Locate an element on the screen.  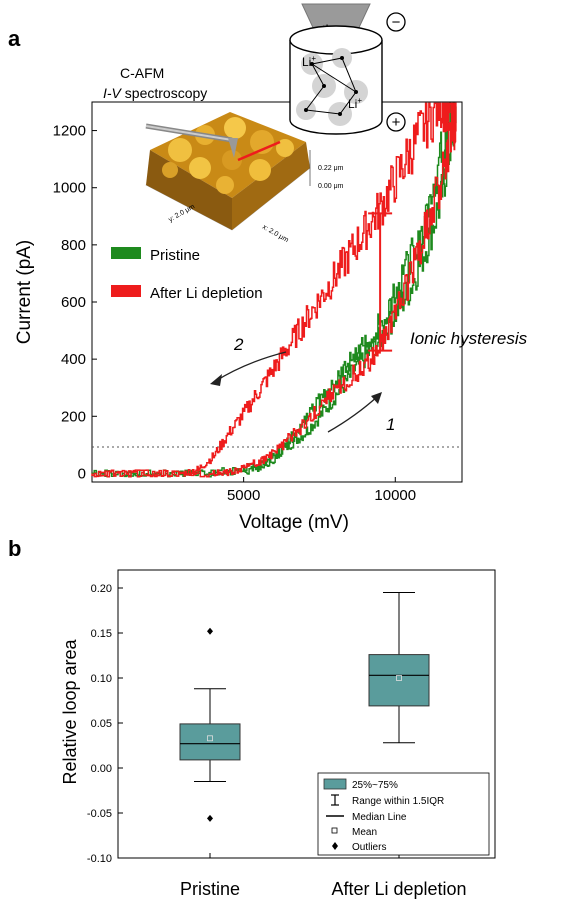
box-y-tick-label: 0.20 is located at coordinates (101, 589).